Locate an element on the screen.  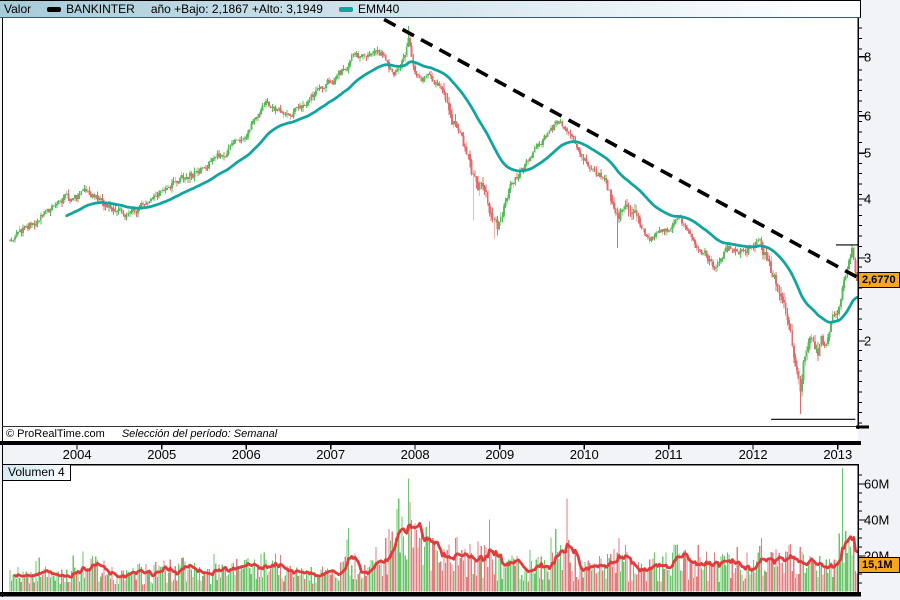
year-label: 2007 is located at coordinates (330, 454).